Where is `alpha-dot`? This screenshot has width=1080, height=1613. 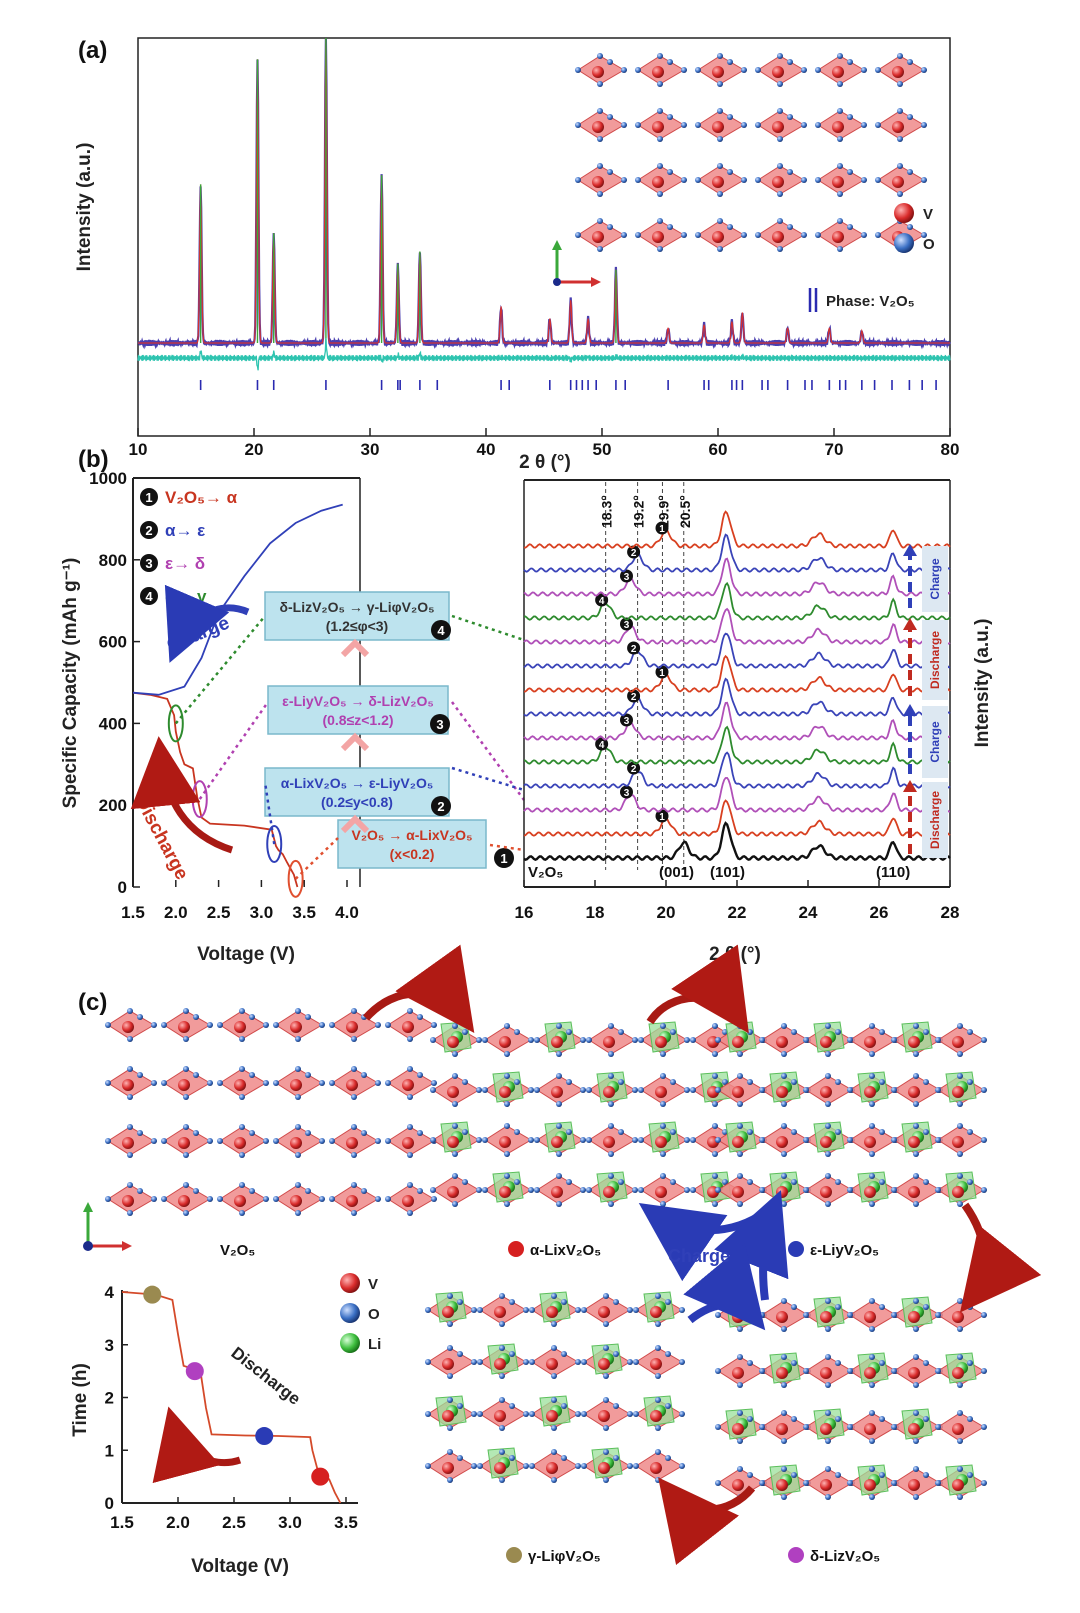 alpha-dot is located at coordinates (516, 1249).